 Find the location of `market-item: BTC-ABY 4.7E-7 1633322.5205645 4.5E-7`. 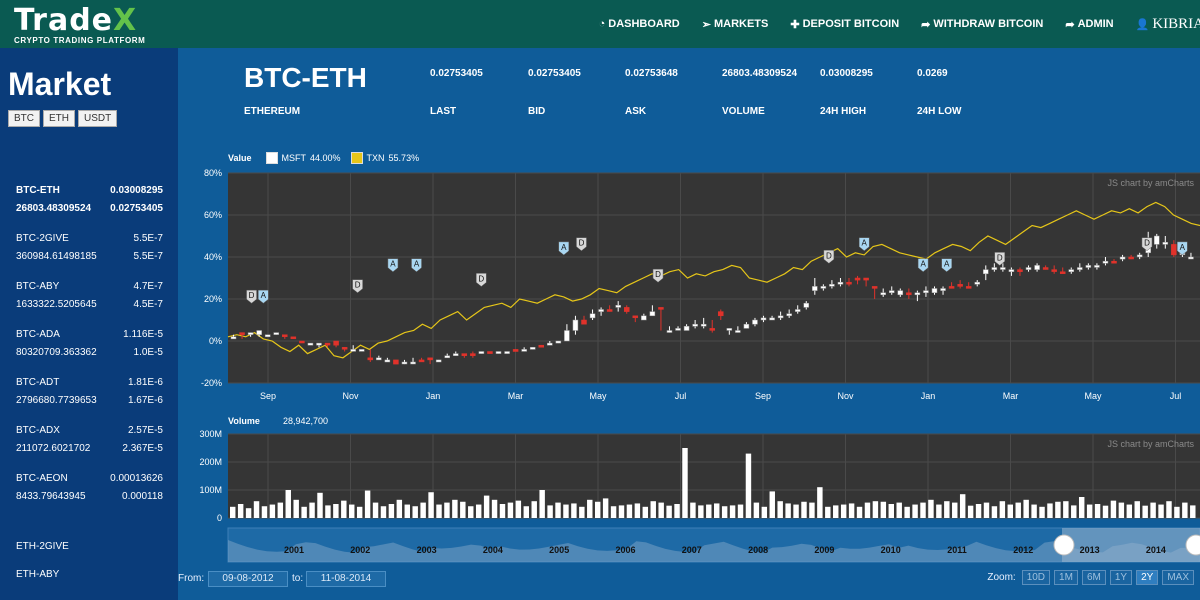

market-item: BTC-ABY 4.7E-7 1633322.5205645 4.5E-7 is located at coordinates (89, 302).